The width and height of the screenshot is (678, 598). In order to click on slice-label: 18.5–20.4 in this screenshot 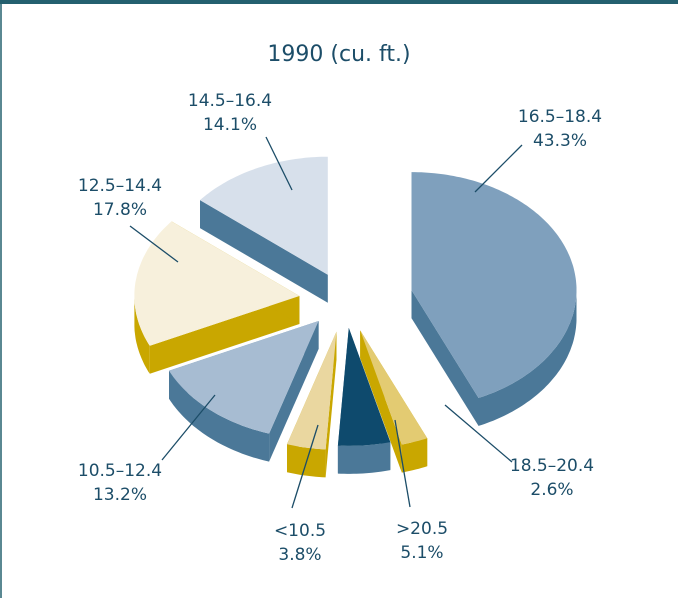, I will do `click(552, 466)`.